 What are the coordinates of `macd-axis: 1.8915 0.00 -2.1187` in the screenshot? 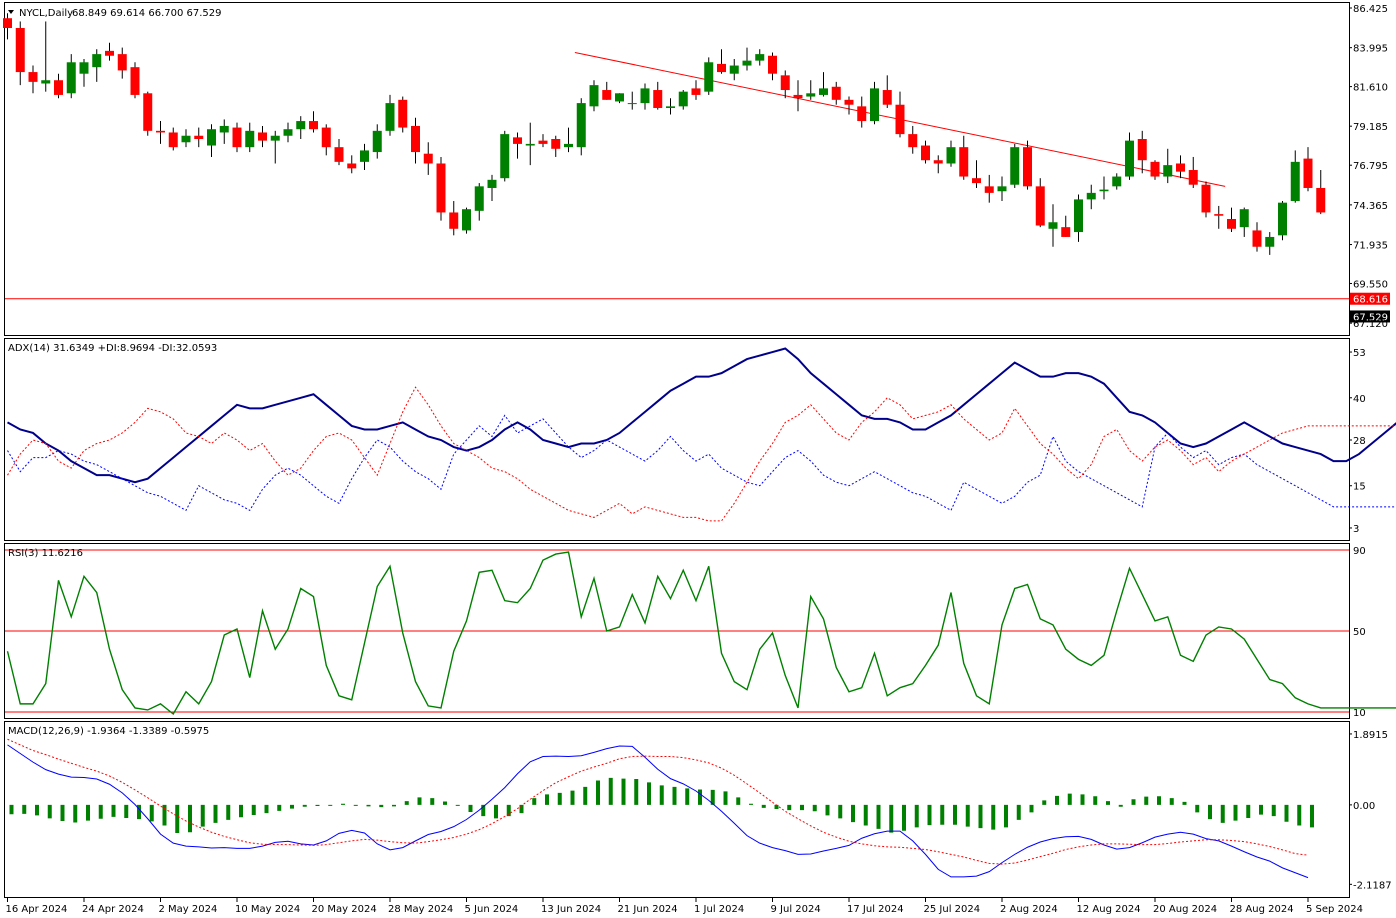 It's located at (1370, 810).